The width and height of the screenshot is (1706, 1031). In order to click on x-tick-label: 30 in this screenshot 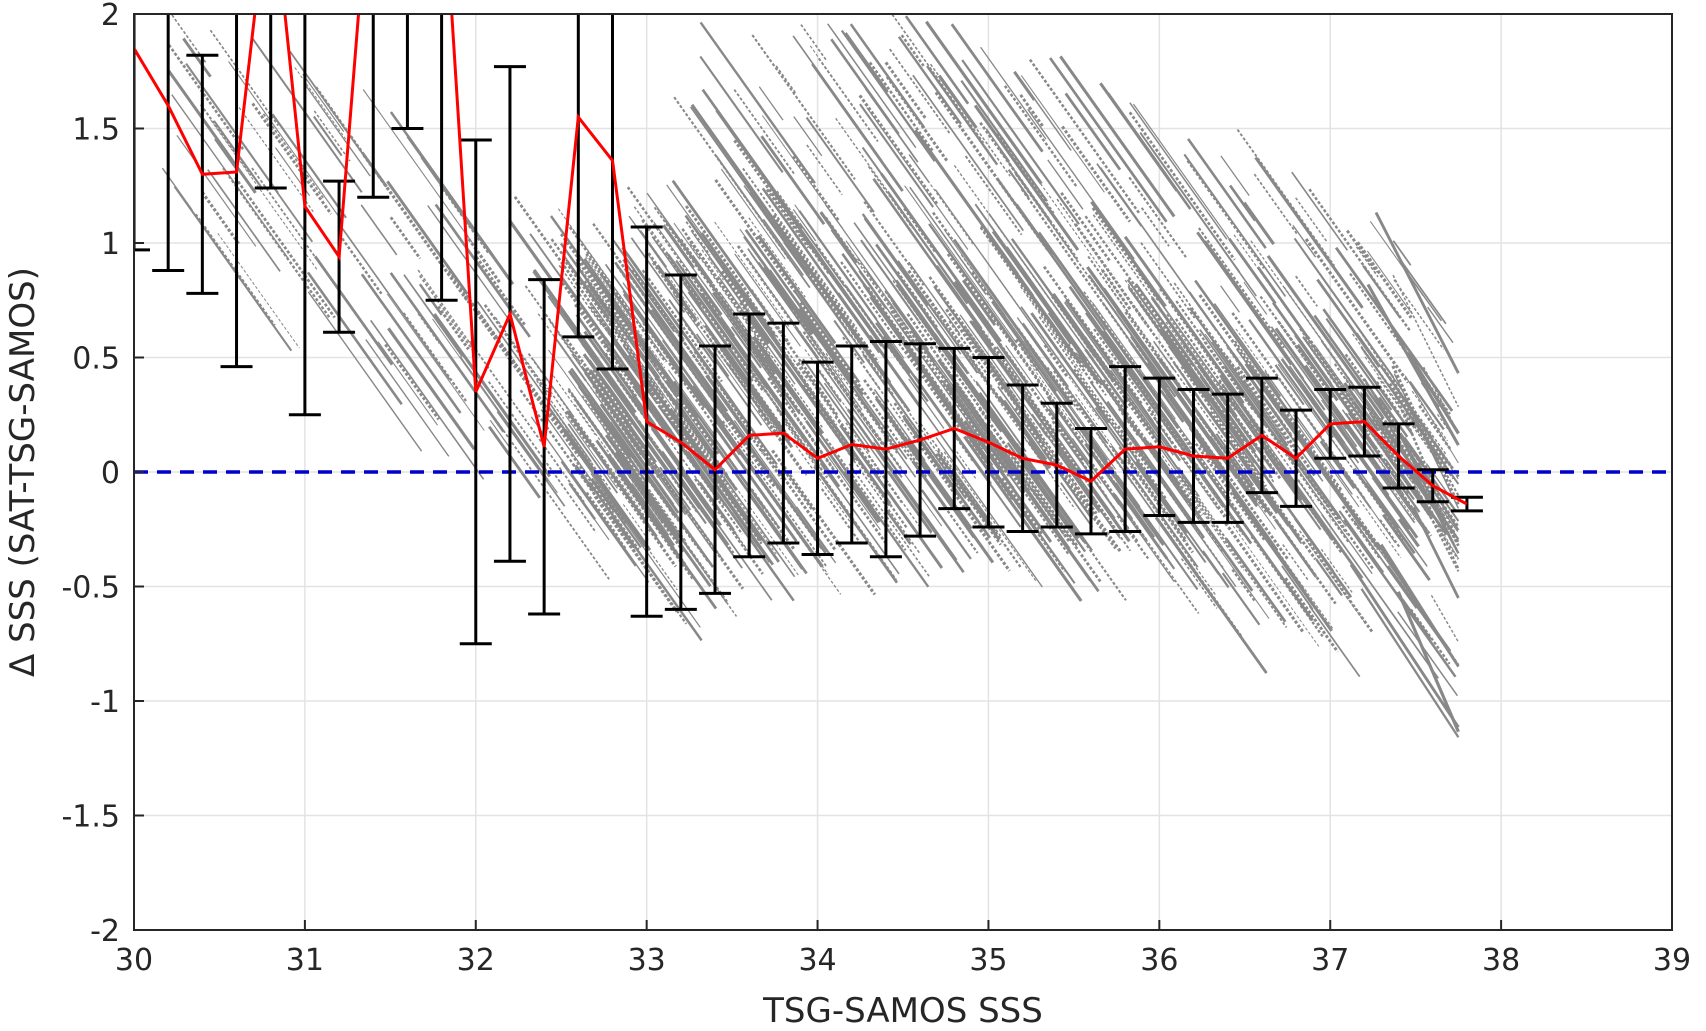, I will do `click(134, 960)`.